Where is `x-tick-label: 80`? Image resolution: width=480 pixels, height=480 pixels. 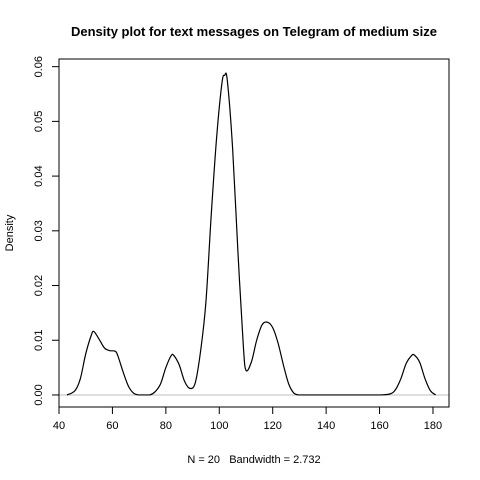
x-tick-label: 80 is located at coordinates (166, 426).